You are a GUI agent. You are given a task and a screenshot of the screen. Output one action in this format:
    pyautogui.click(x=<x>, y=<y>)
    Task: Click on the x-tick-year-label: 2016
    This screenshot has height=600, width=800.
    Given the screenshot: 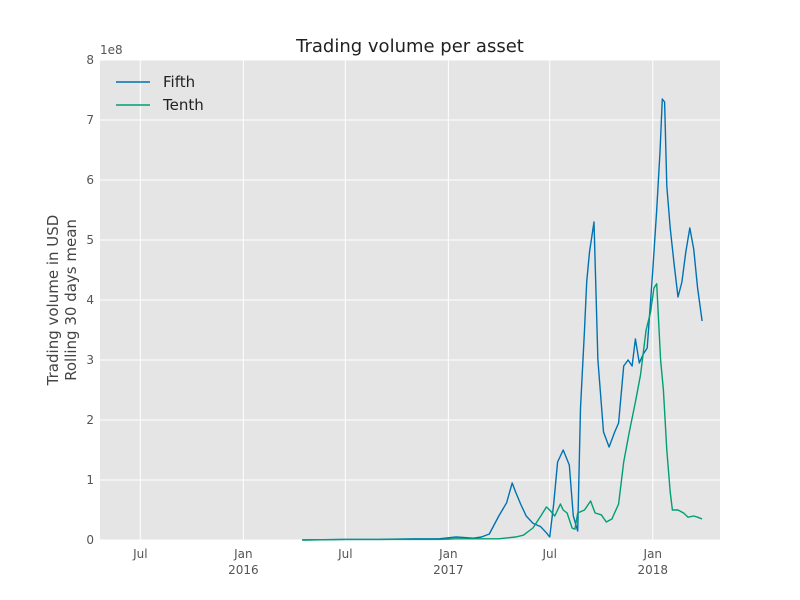 What is the action you would take?
    pyautogui.click(x=243, y=570)
    